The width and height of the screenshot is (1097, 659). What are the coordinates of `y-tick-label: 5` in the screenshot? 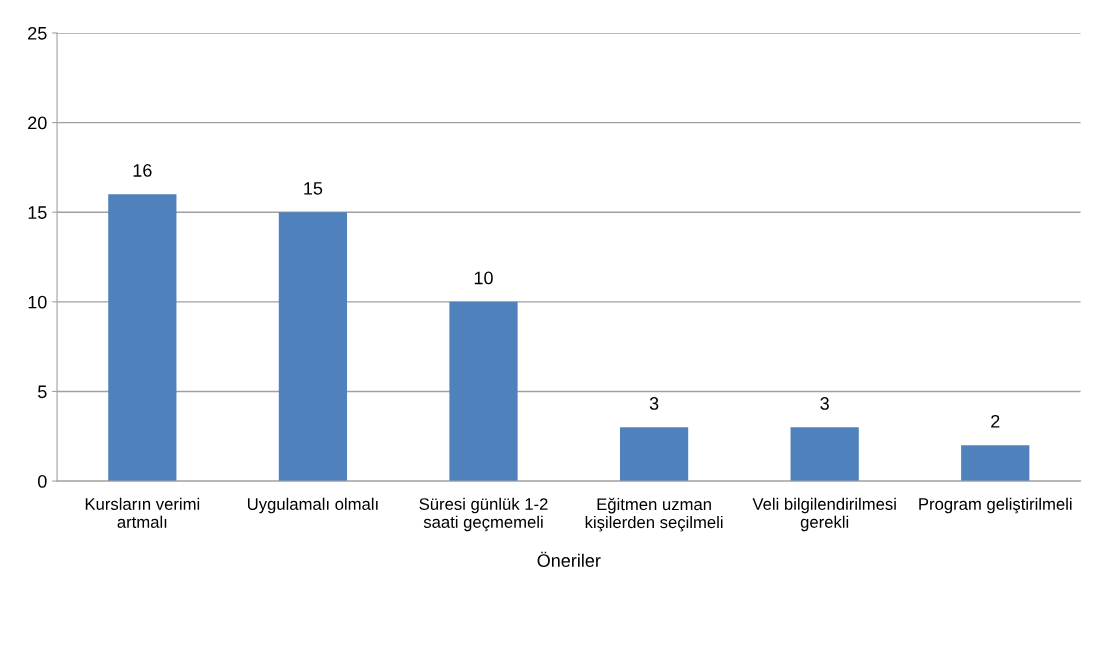 It's located at (42, 392).